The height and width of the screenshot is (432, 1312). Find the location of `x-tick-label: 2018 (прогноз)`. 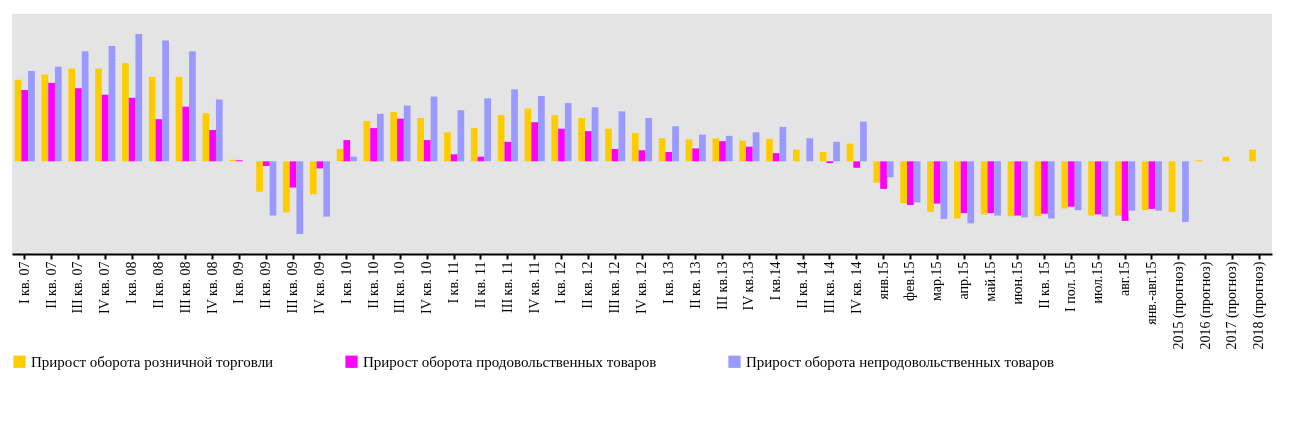

x-tick-label: 2018 (прогноз) is located at coordinates (1259, 305).